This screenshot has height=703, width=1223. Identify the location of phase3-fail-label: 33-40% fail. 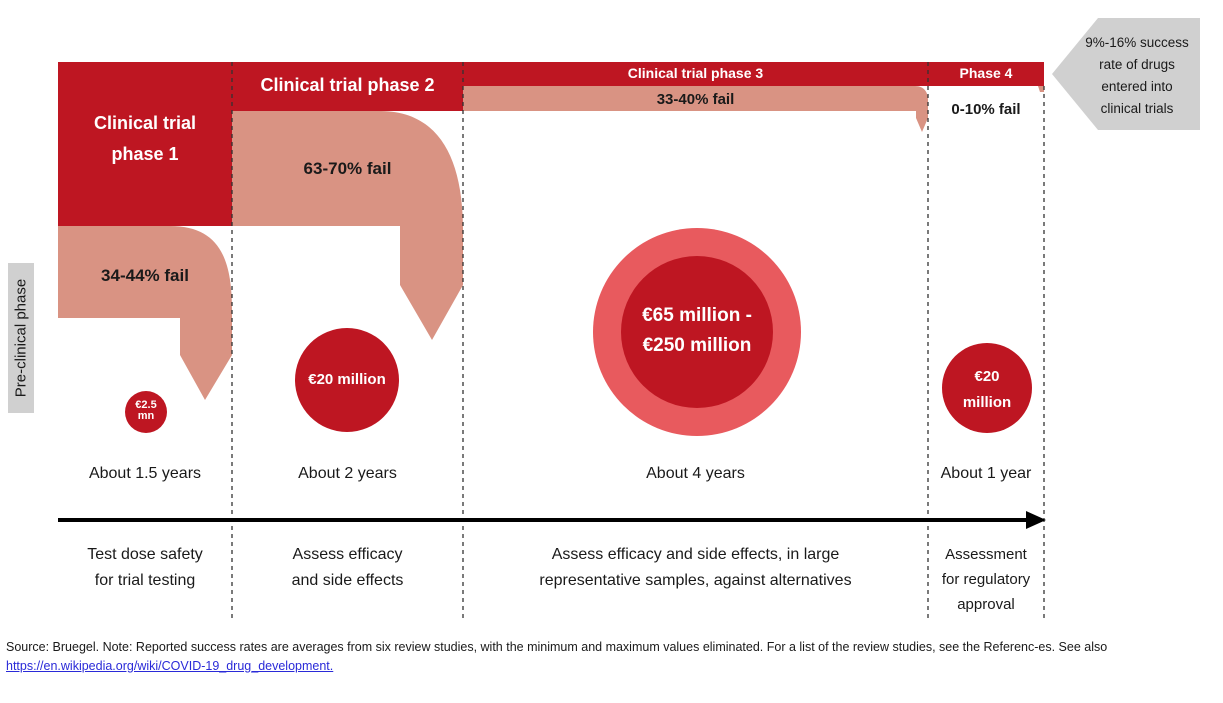
(695, 99).